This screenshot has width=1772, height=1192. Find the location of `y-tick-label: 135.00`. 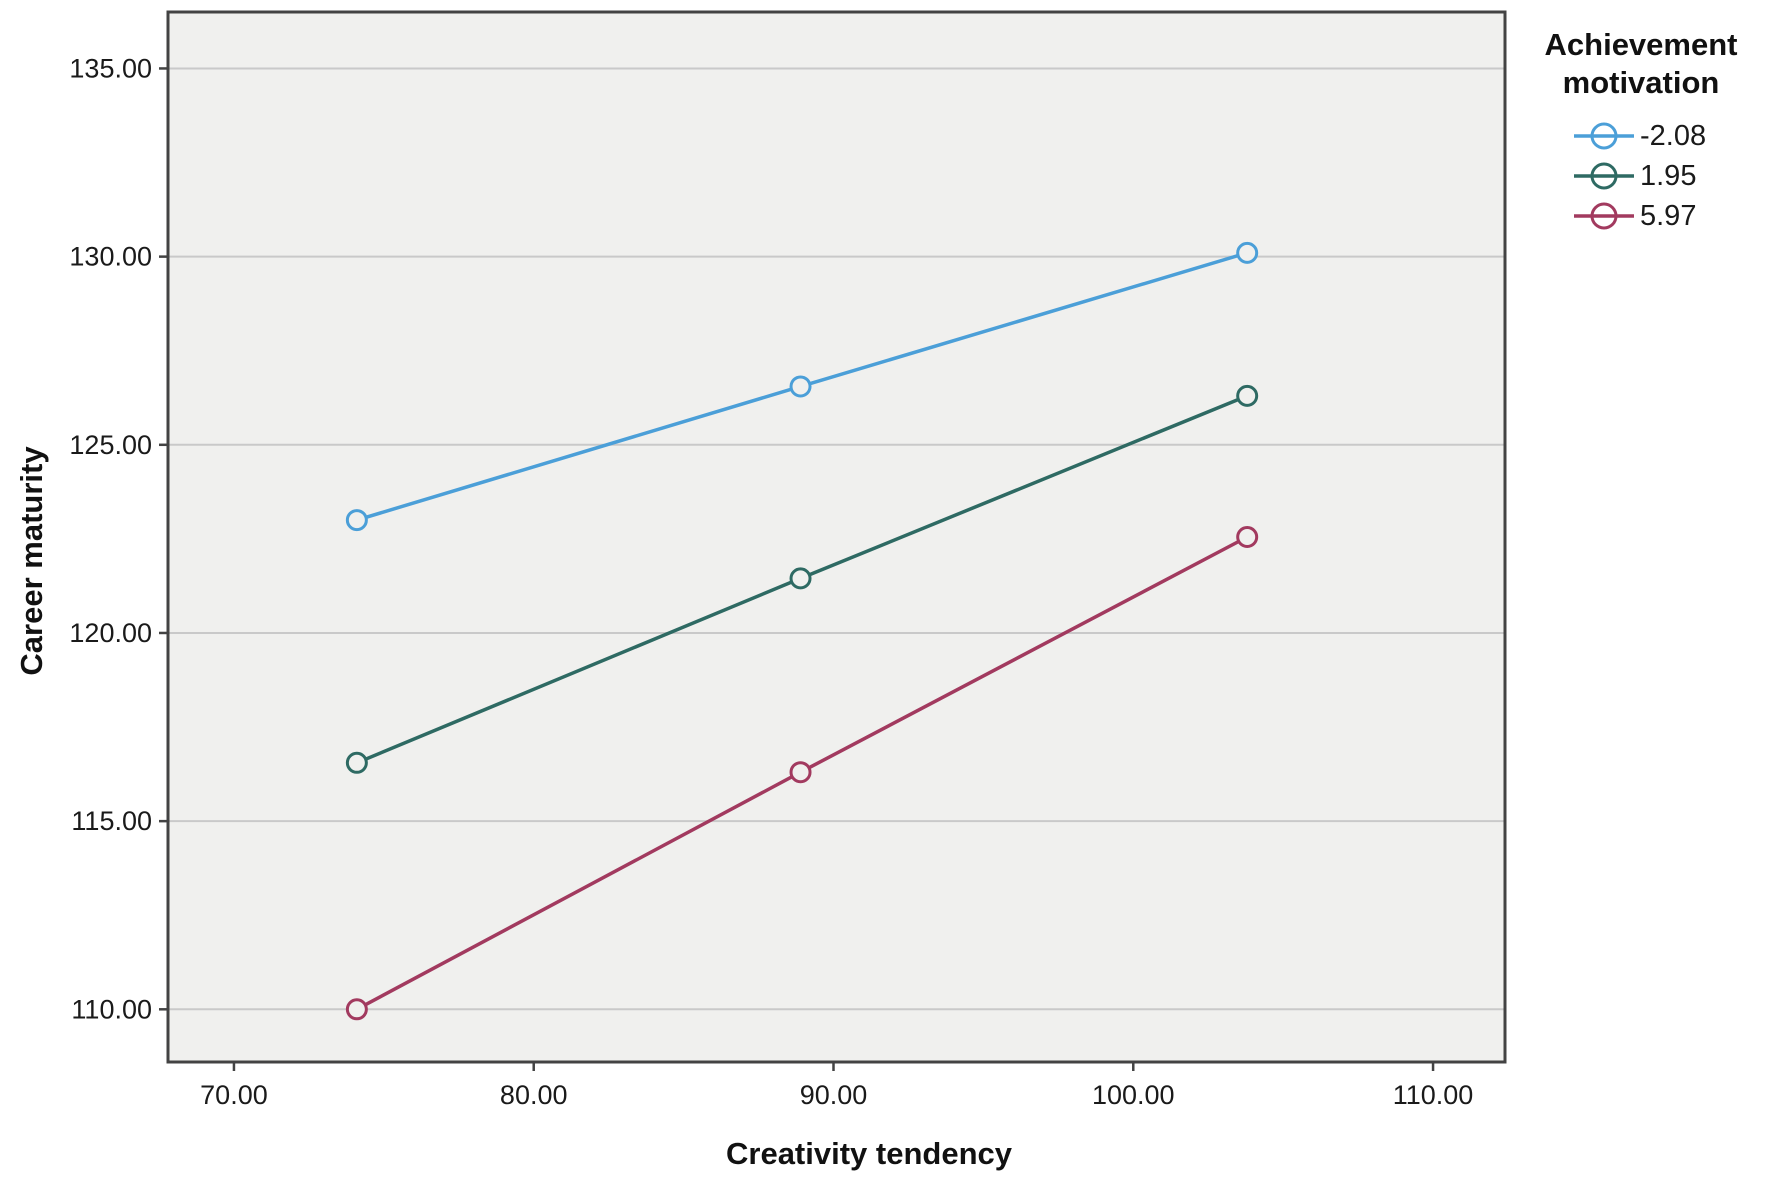

y-tick-label: 135.00 is located at coordinates (110, 68).